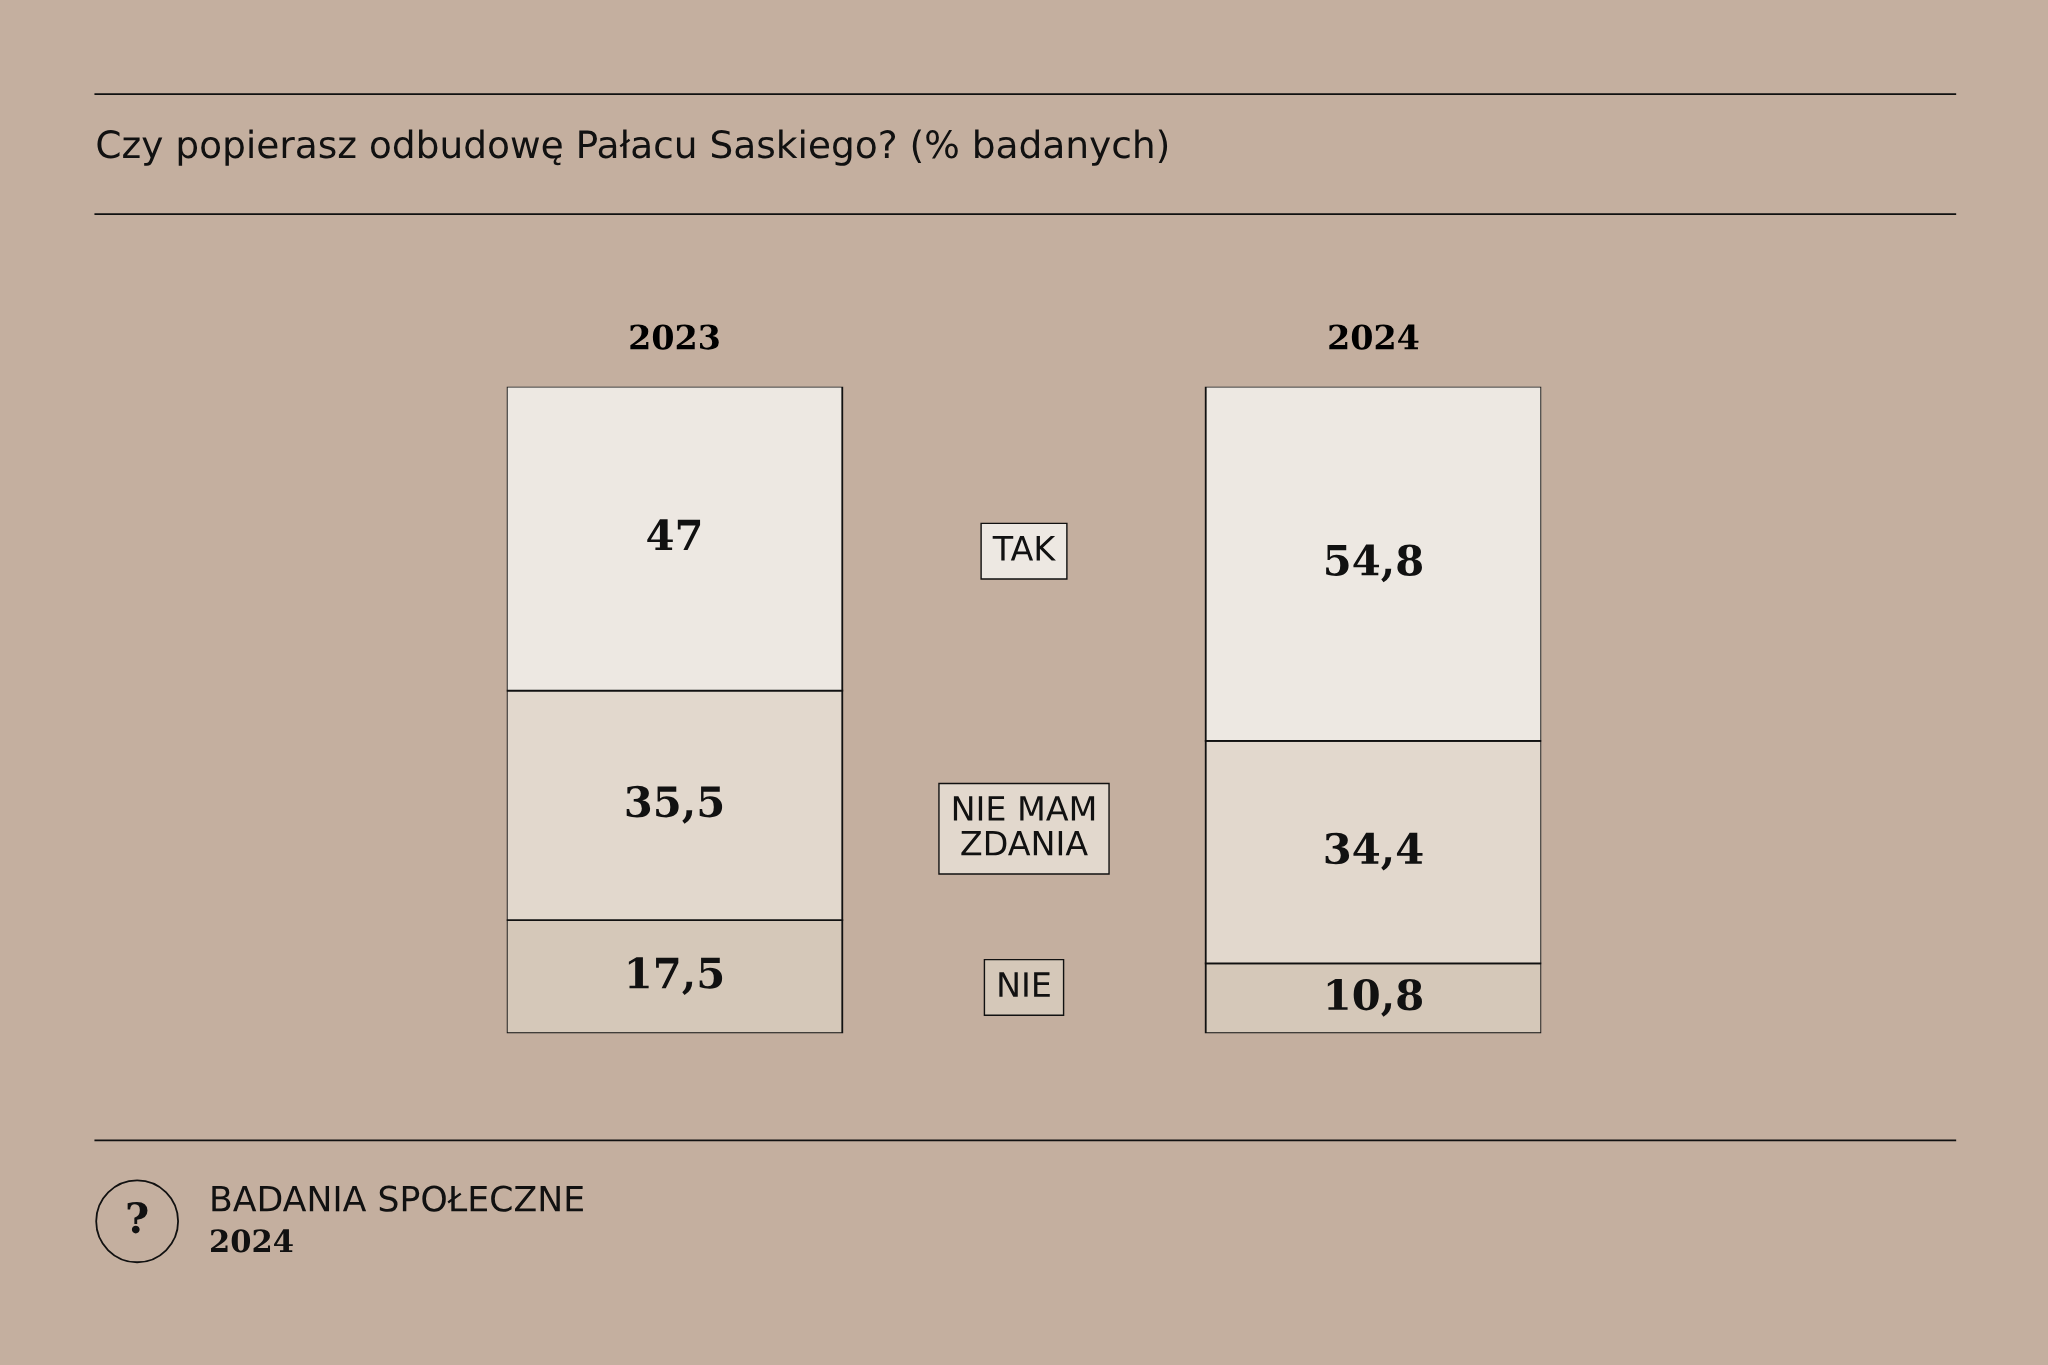 The width and height of the screenshot is (2048, 1365). I want to click on chart-title: Czy popierasz odbudowę Pałacu Saskiego? (% badanych), so click(632, 147).